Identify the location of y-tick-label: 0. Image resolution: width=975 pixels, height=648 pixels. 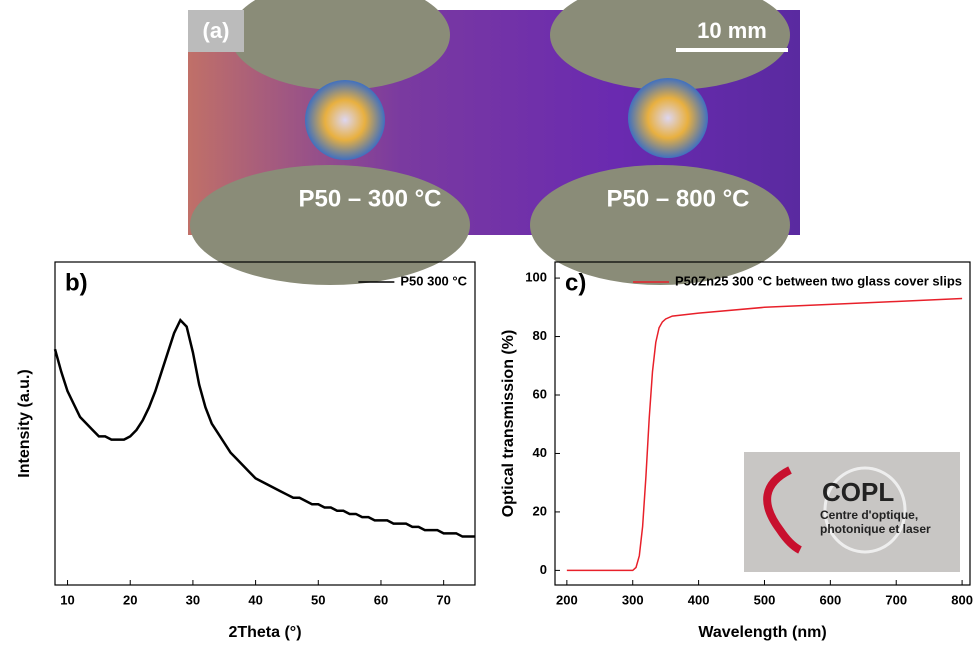
(543, 569).